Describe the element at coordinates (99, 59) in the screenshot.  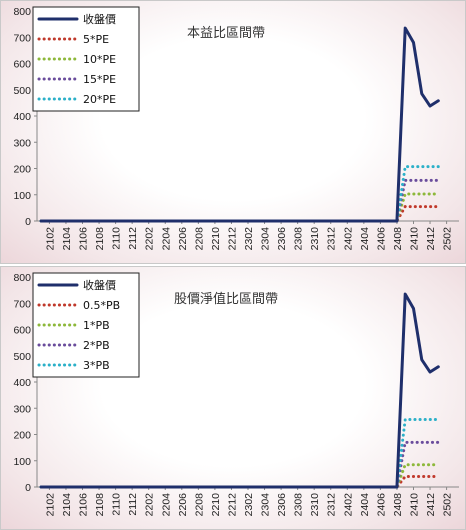
I see `legend-label: 10*PE` at that location.